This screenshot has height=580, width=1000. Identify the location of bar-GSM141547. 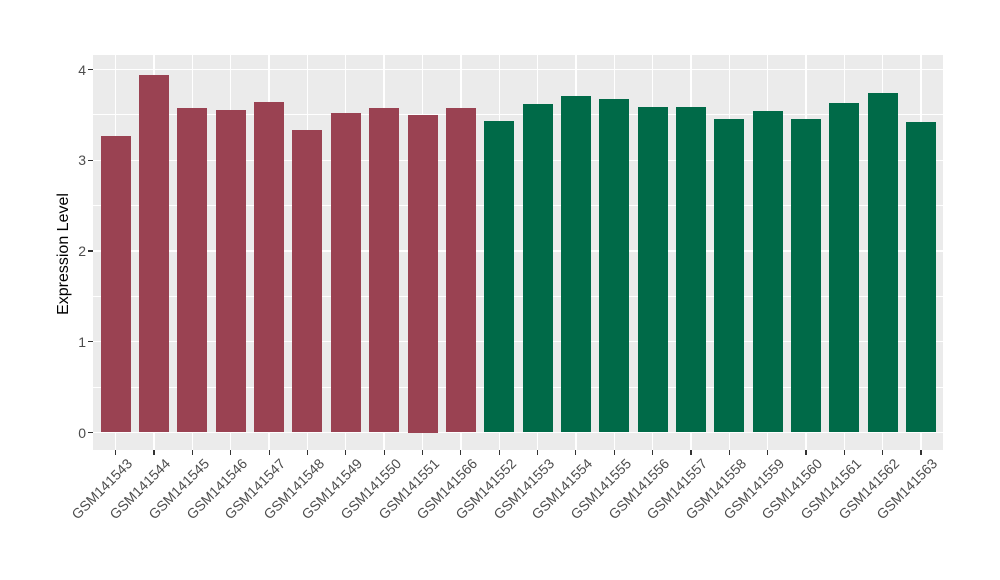
(269, 267).